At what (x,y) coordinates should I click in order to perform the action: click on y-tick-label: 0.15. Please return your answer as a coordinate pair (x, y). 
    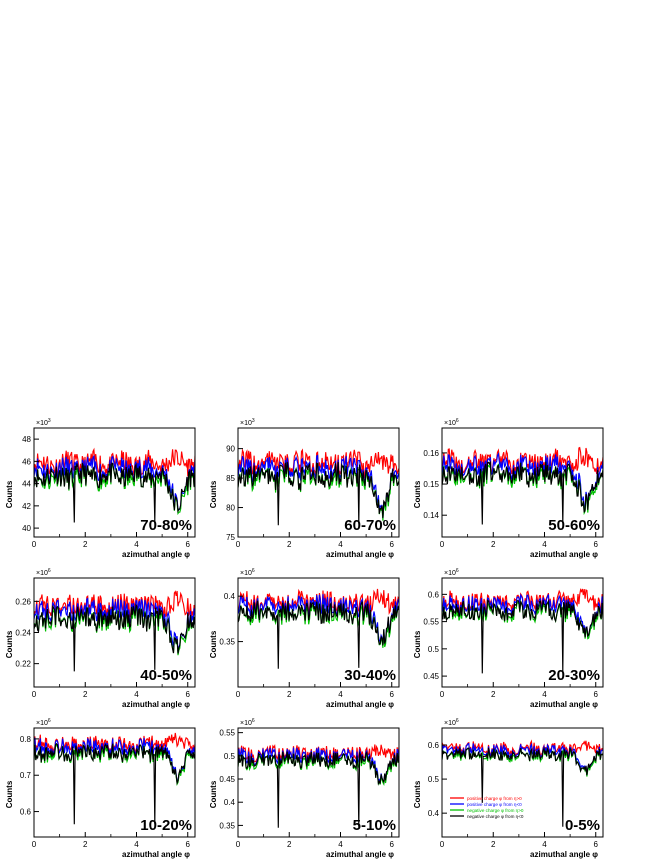
    Looking at the image, I should click on (431, 484).